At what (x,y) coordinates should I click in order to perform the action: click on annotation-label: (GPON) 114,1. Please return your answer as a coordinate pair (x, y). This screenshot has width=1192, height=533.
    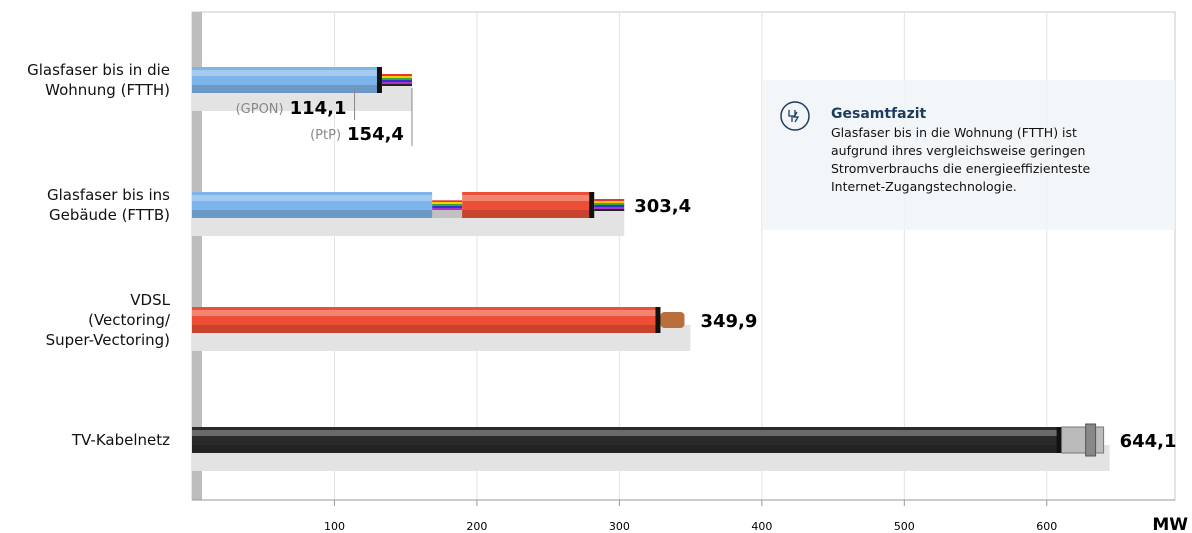
    Looking at the image, I should click on (291, 108).